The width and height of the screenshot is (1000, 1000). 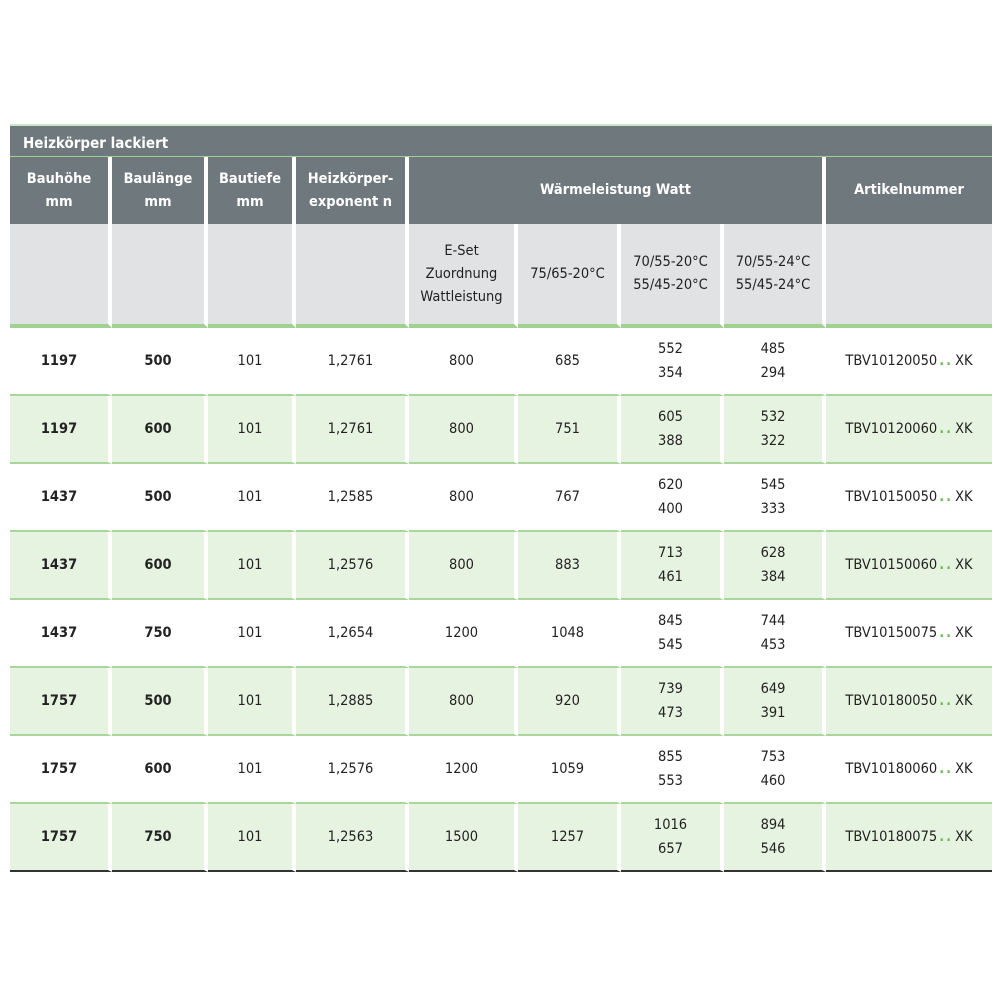 I want to click on cell-w-24c: 894 546, so click(x=775, y=838).